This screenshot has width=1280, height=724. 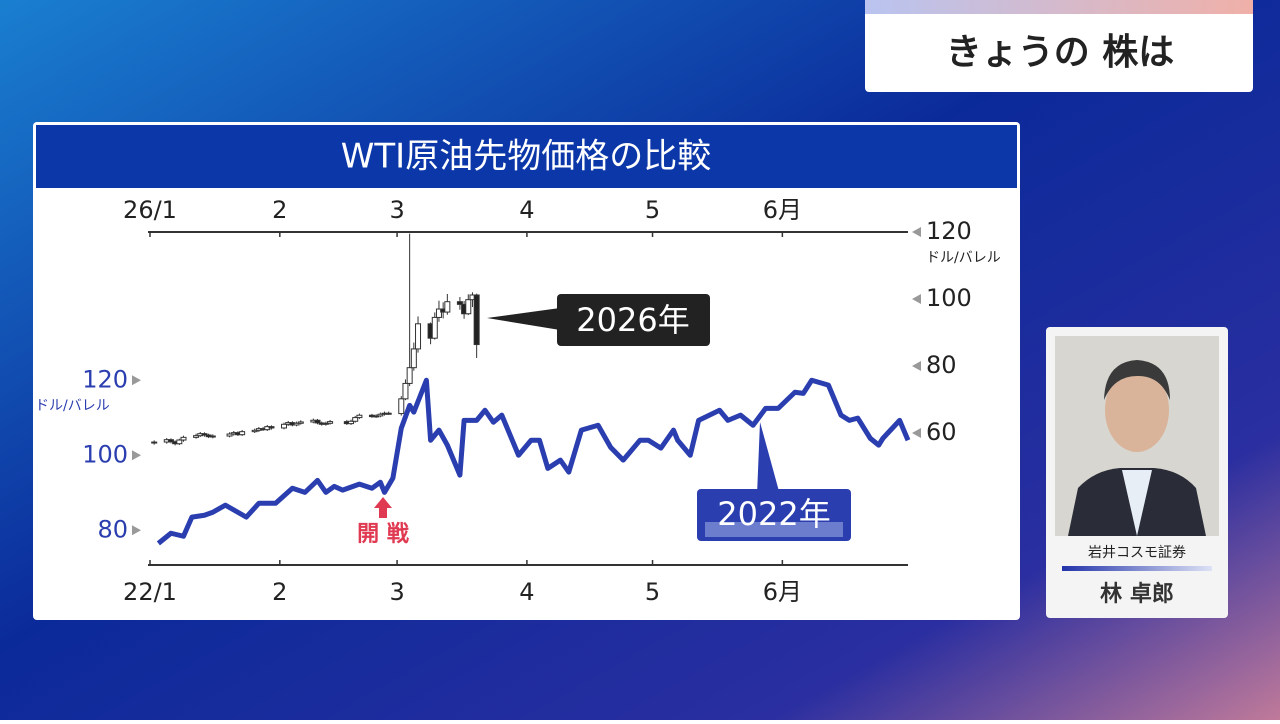 I want to click on event-arrow, so click(x=383, y=507).